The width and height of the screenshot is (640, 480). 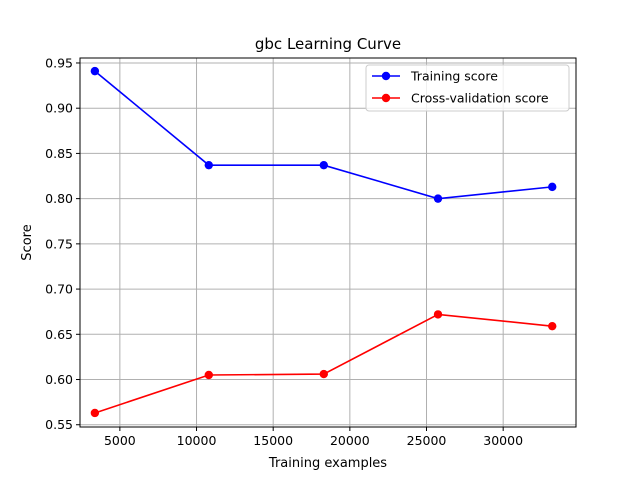 I want to click on x-tick-label: 25000, so click(x=427, y=440).